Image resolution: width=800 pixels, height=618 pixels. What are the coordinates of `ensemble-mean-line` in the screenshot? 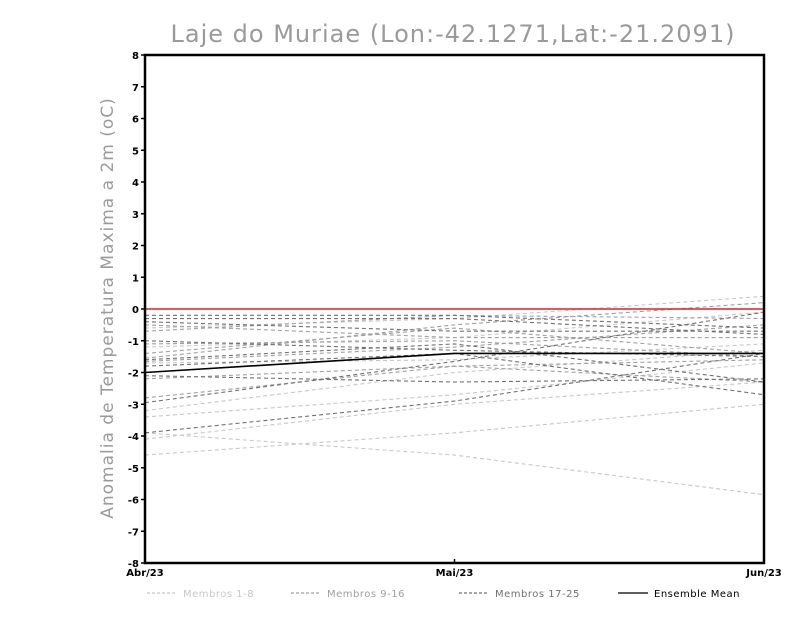 It's located at (454, 363).